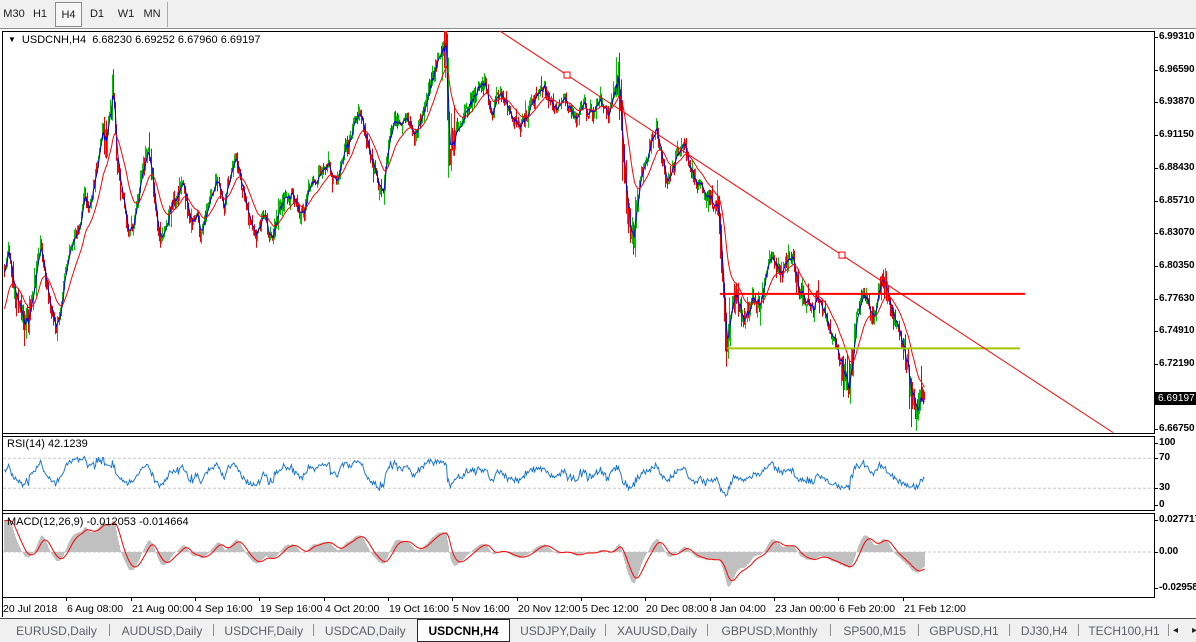 The image size is (1196, 642). I want to click on tab-scroll-left-icon: ◂, so click(1176, 630).